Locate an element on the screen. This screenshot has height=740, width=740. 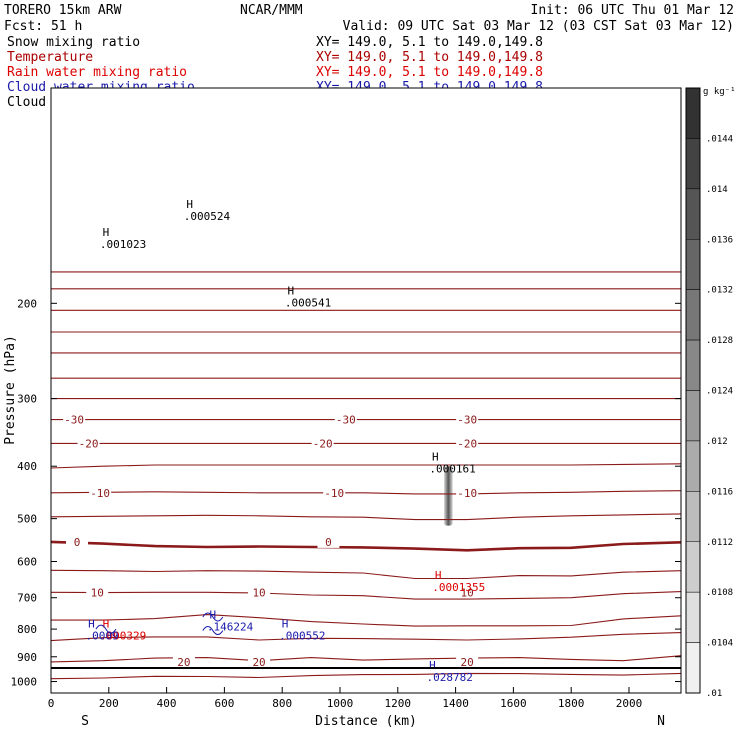
max-value: .000161 is located at coordinates (452, 468).